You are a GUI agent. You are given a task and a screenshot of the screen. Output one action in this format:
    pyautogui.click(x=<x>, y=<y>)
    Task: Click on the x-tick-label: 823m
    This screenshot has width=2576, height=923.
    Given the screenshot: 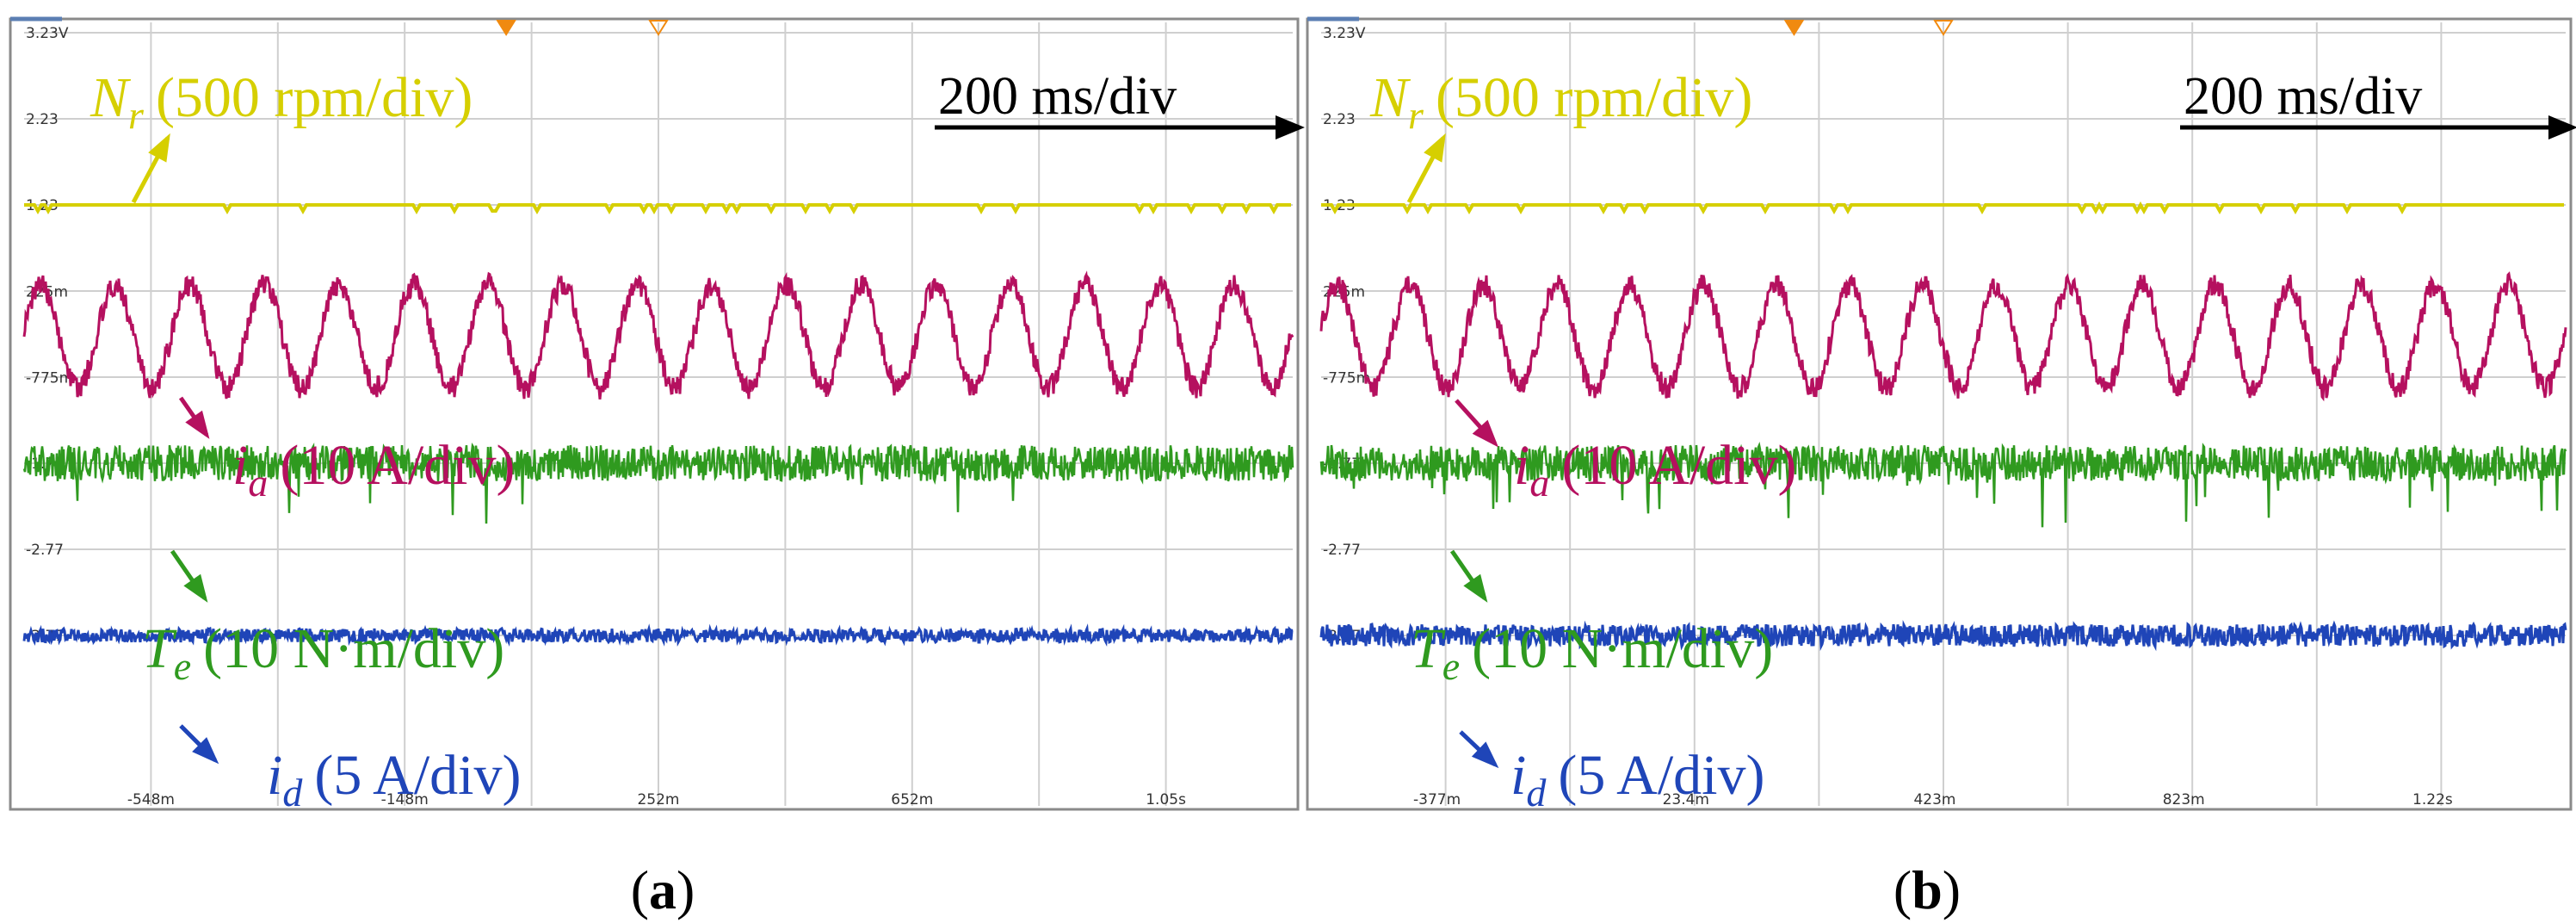 What is the action you would take?
    pyautogui.click(x=2184, y=799)
    